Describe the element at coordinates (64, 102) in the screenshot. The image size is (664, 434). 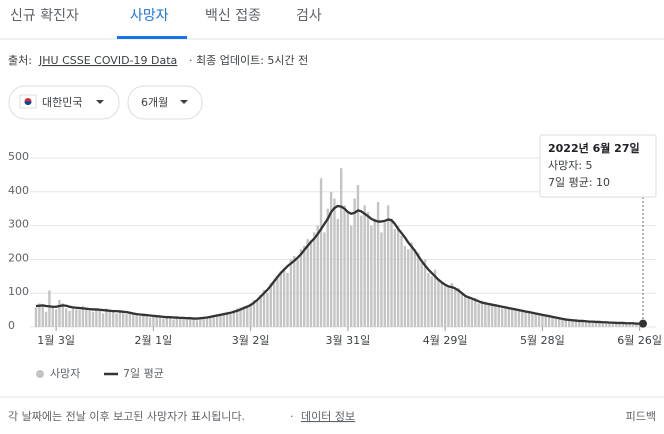
I see `country-dropdown` at that location.